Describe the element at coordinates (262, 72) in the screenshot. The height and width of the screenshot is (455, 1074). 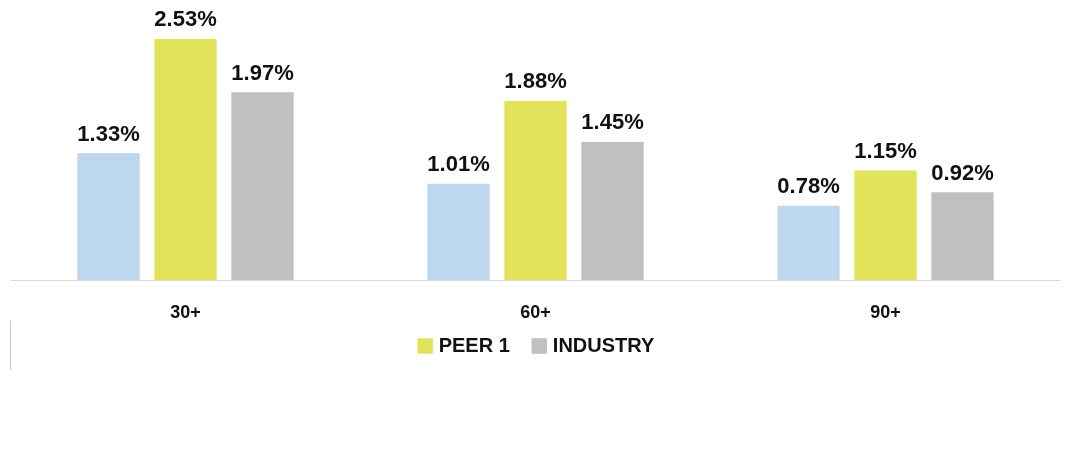
I see `data-label: 1.97%` at that location.